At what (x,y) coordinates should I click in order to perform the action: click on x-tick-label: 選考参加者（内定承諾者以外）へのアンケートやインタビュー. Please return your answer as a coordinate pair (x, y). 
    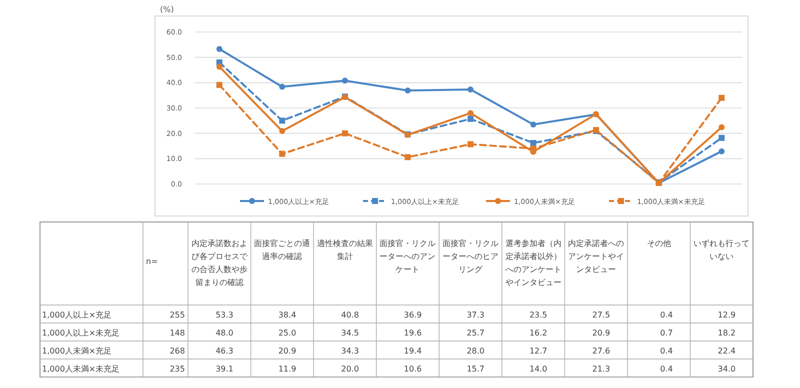
    Looking at the image, I should click on (533, 263).